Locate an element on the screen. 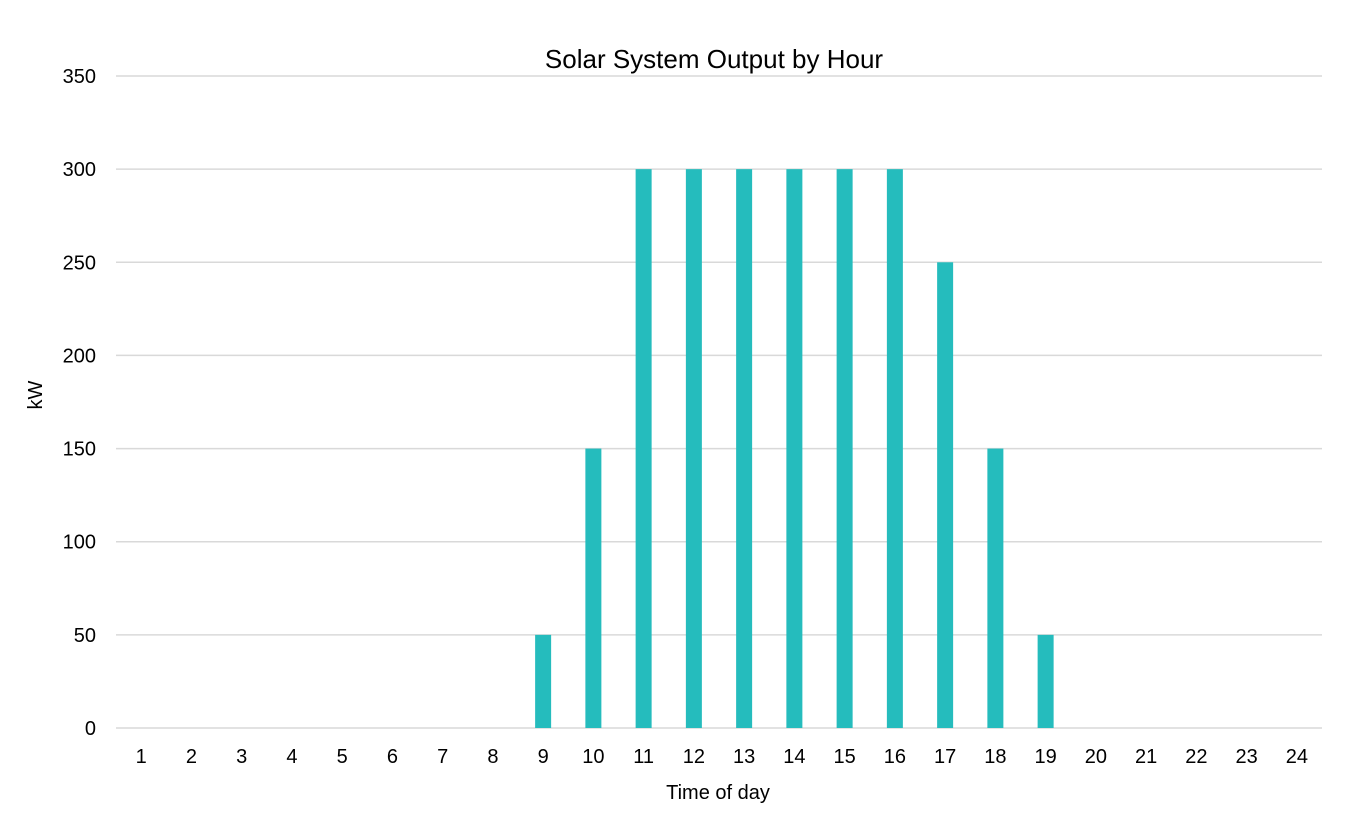 The image size is (1345, 825). y-tick-label-350: 350 is located at coordinates (79, 77).